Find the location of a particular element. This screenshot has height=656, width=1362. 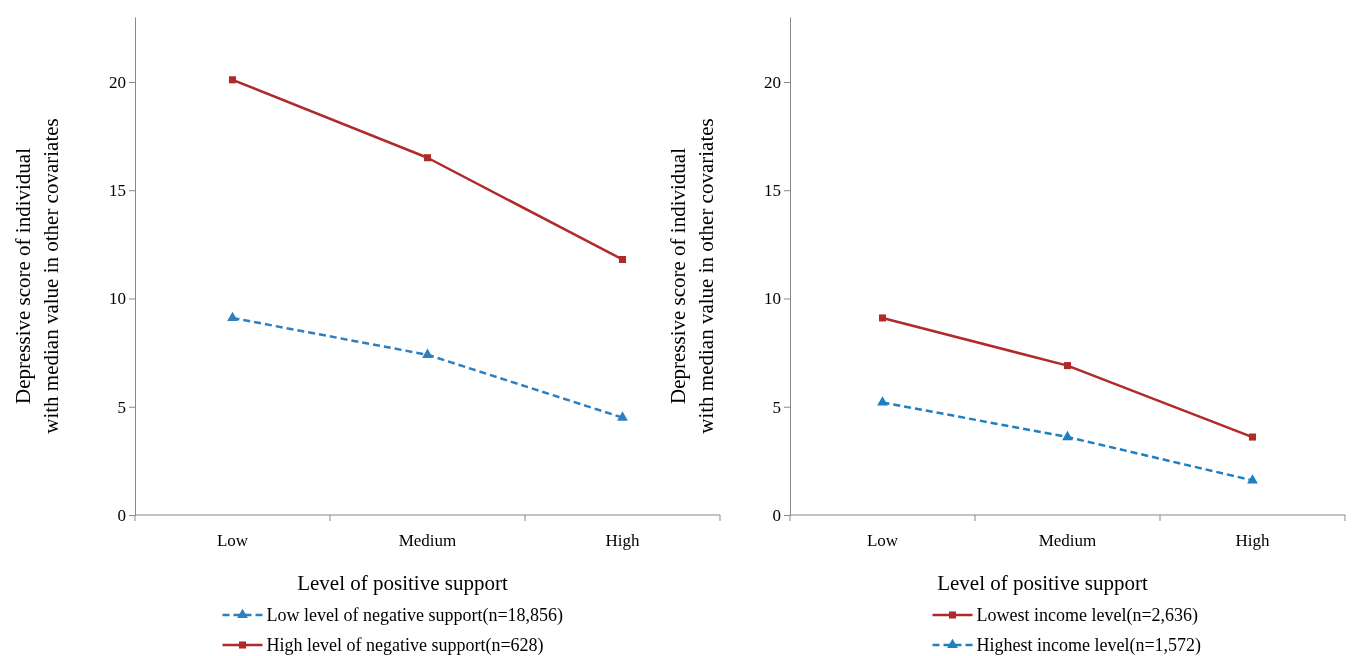

legend-label: Highest income level(n=1,572) is located at coordinates (1089, 645).